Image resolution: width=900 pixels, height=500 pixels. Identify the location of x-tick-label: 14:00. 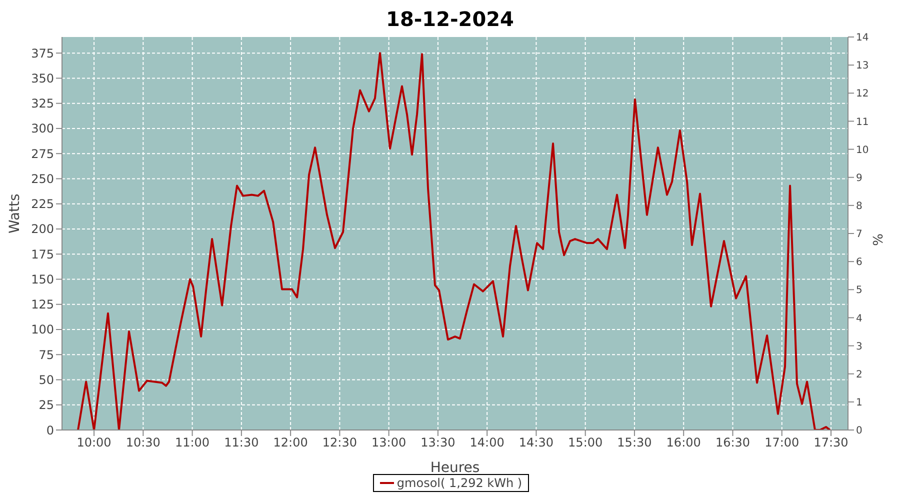
(487, 443).